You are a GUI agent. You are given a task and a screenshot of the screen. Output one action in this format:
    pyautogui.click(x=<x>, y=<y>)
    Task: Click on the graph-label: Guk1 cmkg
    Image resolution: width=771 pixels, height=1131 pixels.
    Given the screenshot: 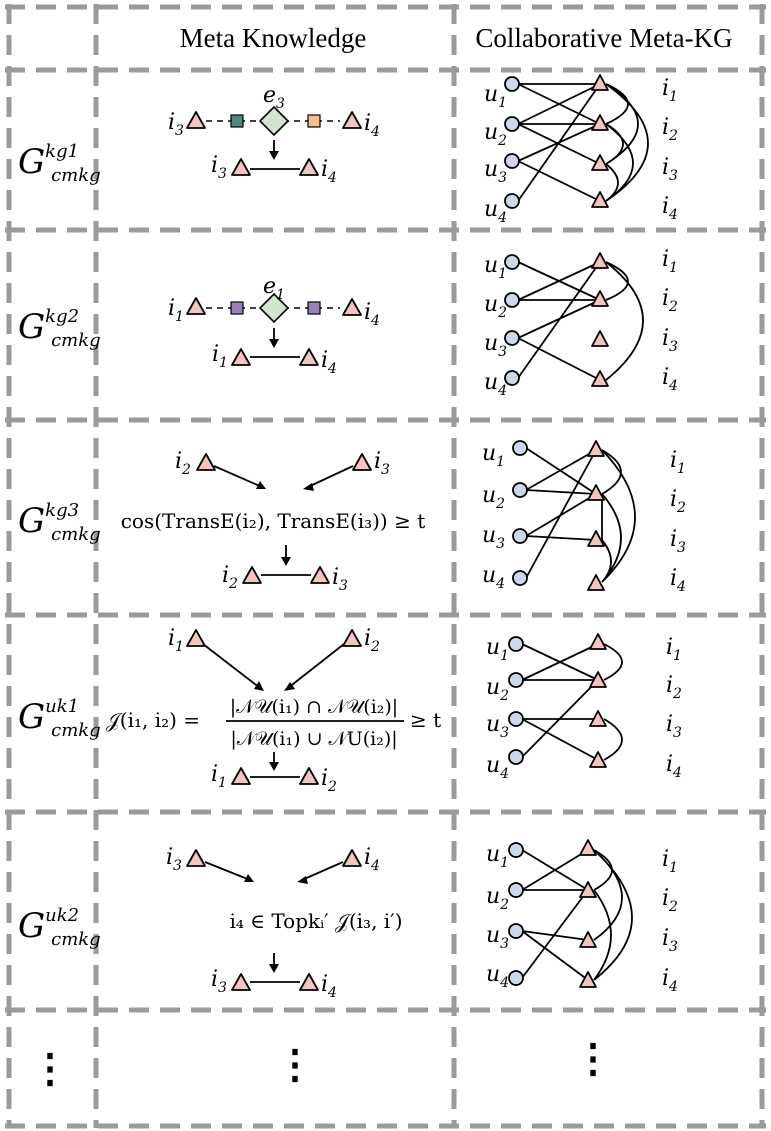 What is the action you would take?
    pyautogui.click(x=59, y=718)
    